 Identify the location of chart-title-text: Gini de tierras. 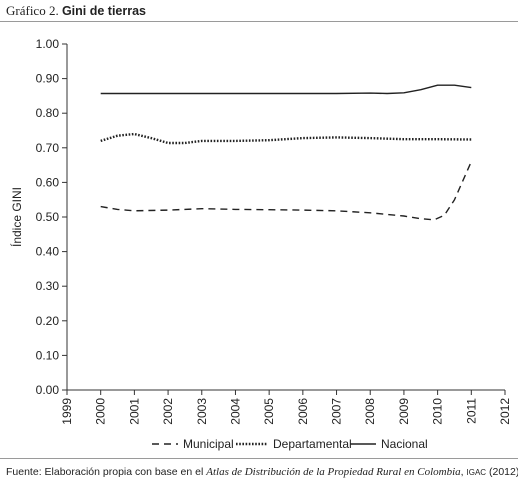
(104, 11).